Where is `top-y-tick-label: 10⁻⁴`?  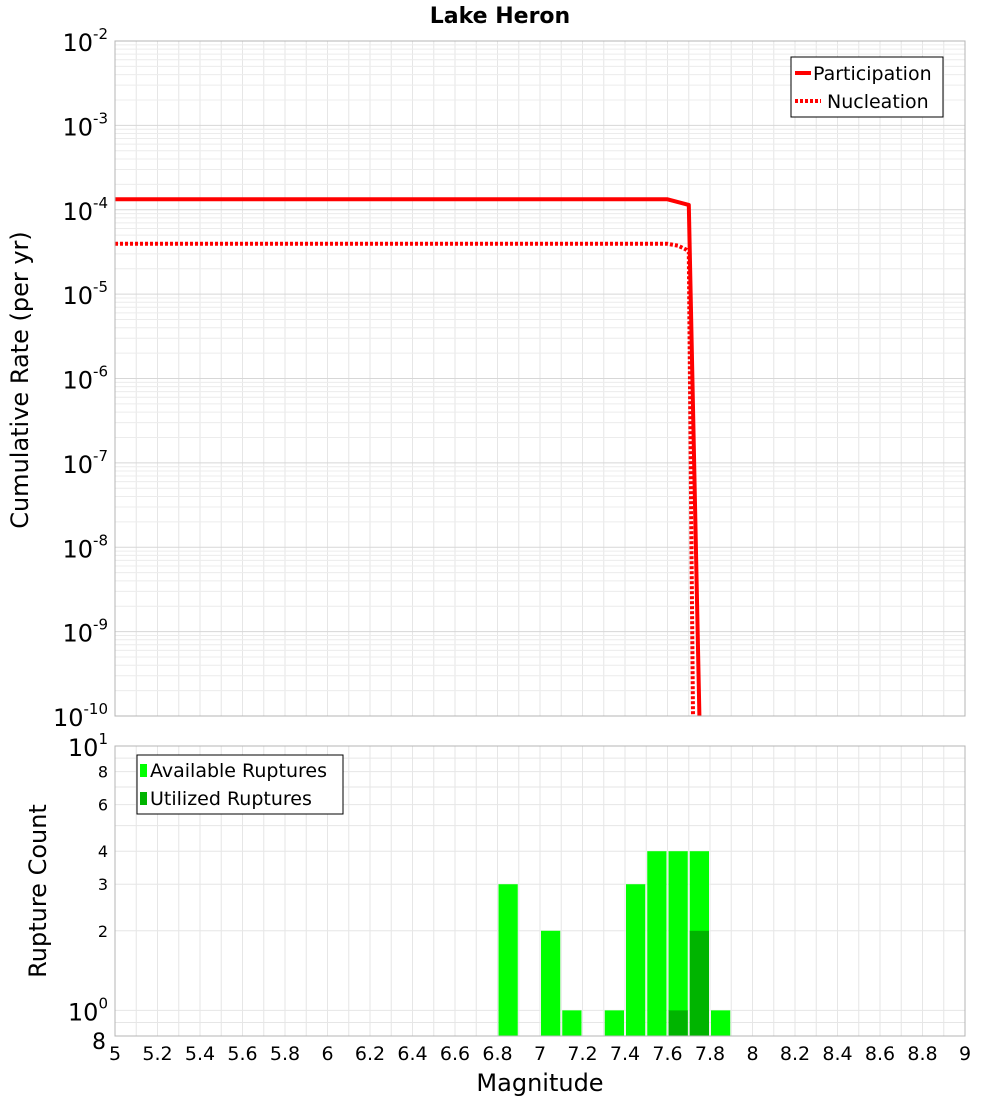
top-y-tick-label: 10⁻⁴ is located at coordinates (85, 210).